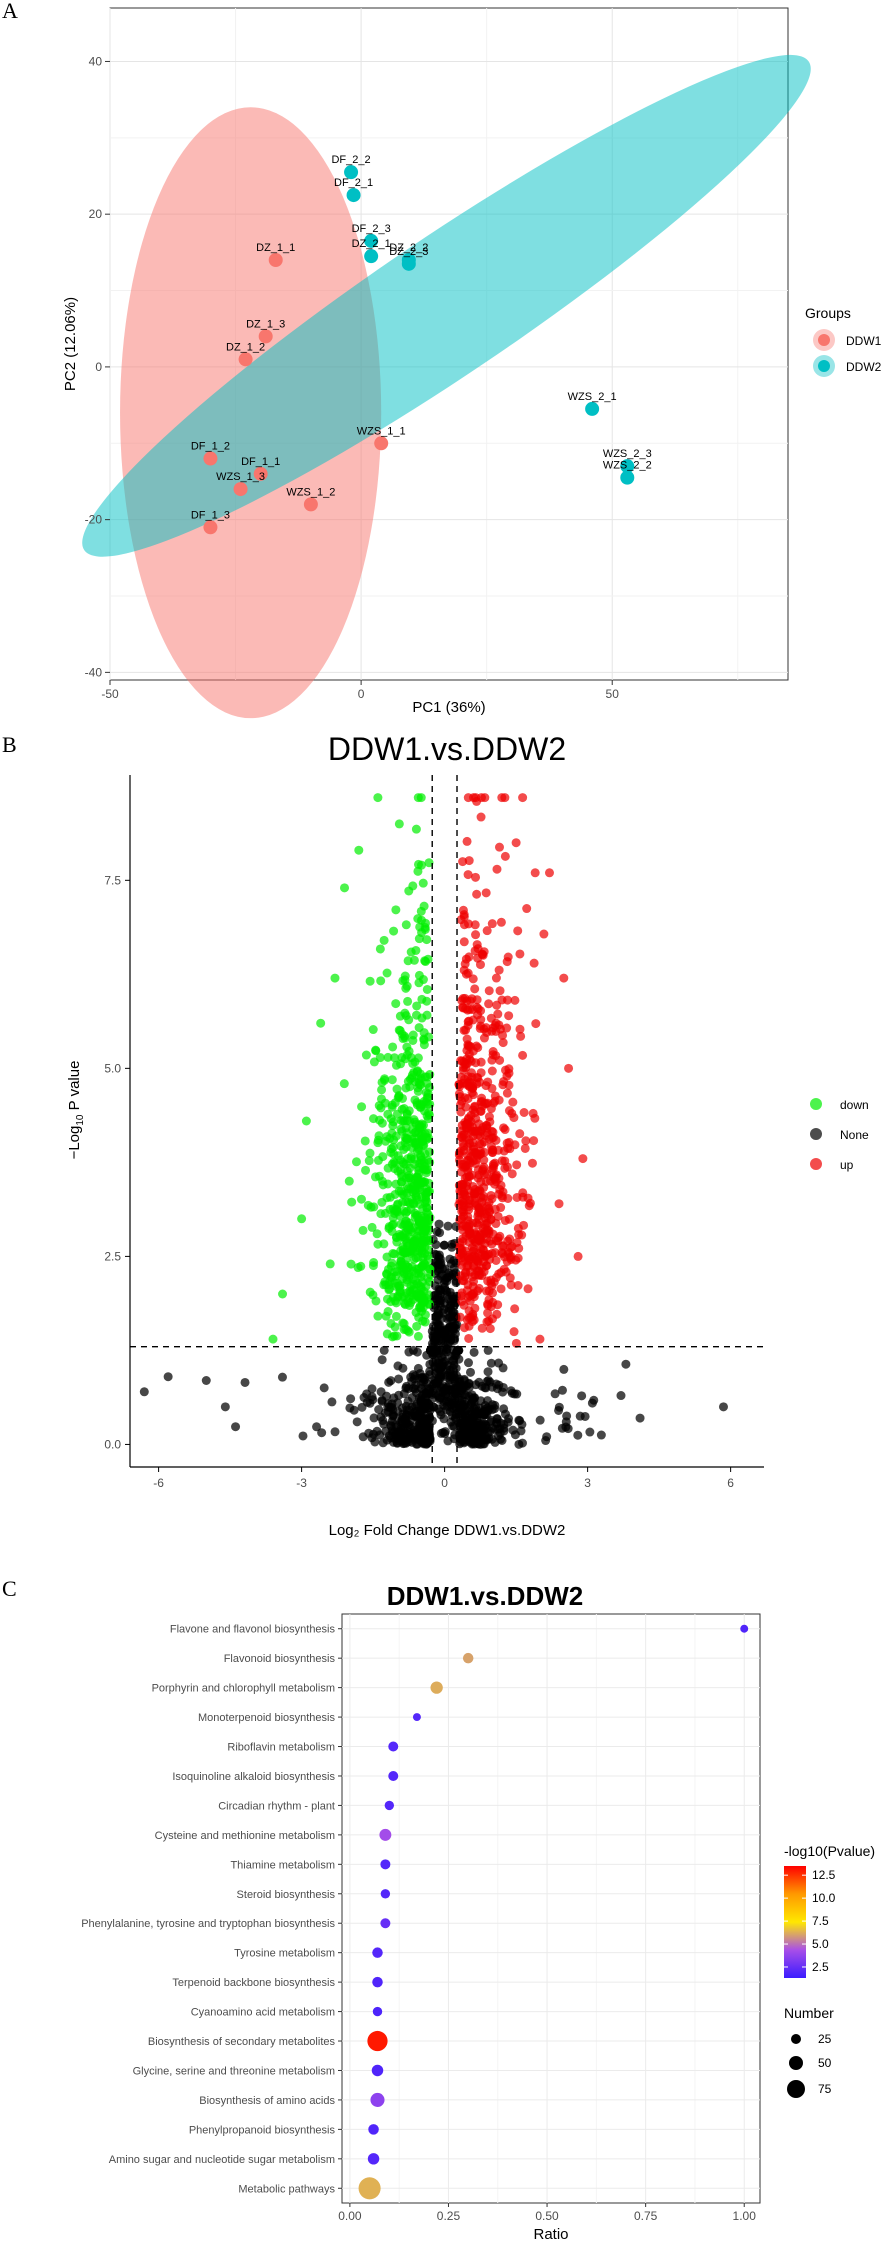 This screenshot has height=2250, width=885. What do you see at coordinates (485, 1596) in the screenshot?
I see `kegg-title: DDW1.vs.DDW2` at bounding box center [485, 1596].